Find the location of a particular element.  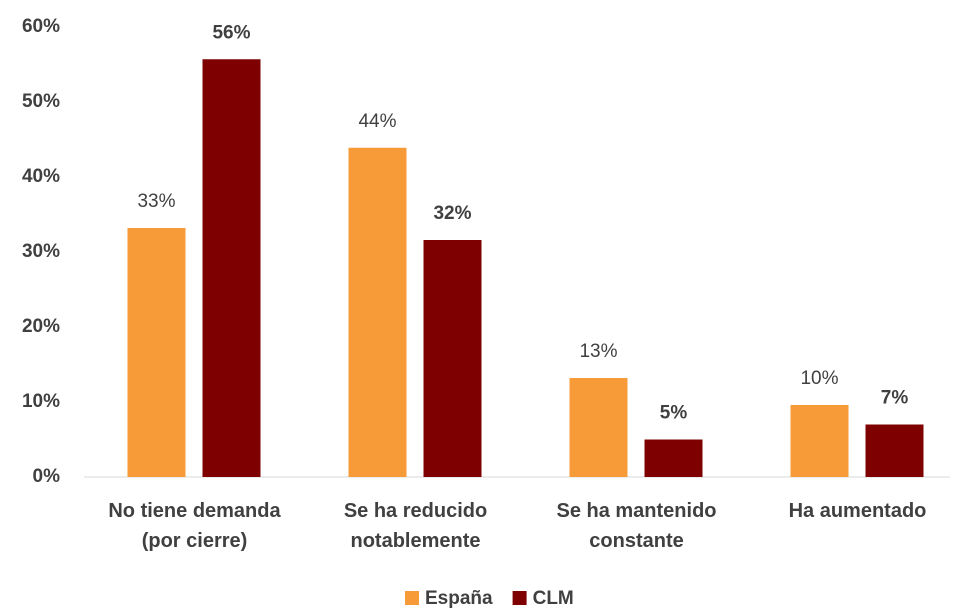

data-label: 5% is located at coordinates (674, 413).